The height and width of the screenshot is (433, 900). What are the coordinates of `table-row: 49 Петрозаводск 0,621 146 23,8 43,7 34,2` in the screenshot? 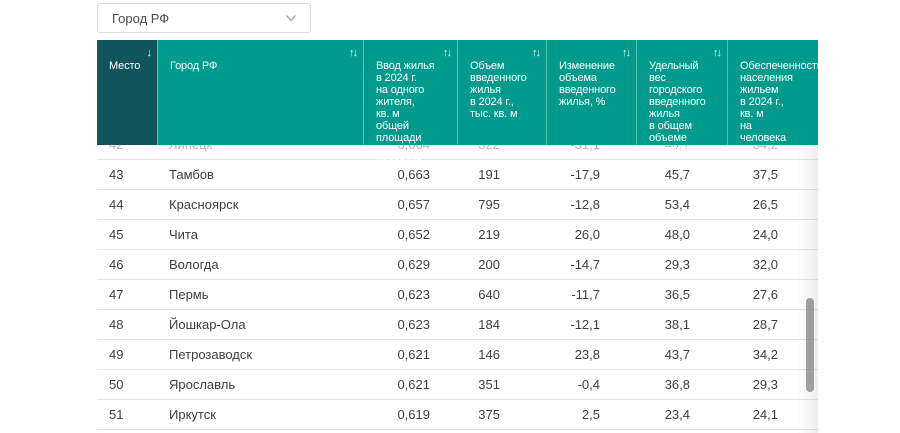 It's located at (457, 355).